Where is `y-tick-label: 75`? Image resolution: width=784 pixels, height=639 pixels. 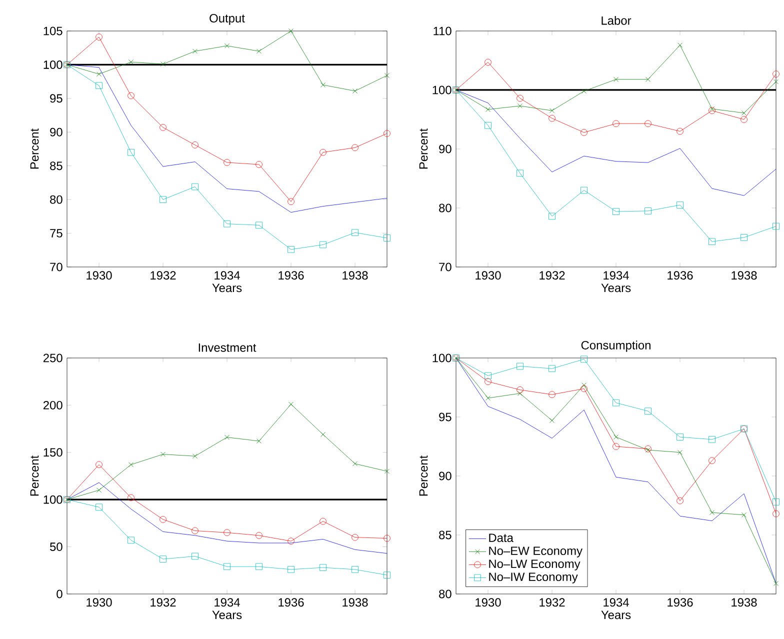
y-tick-label: 75 is located at coordinates (56, 233).